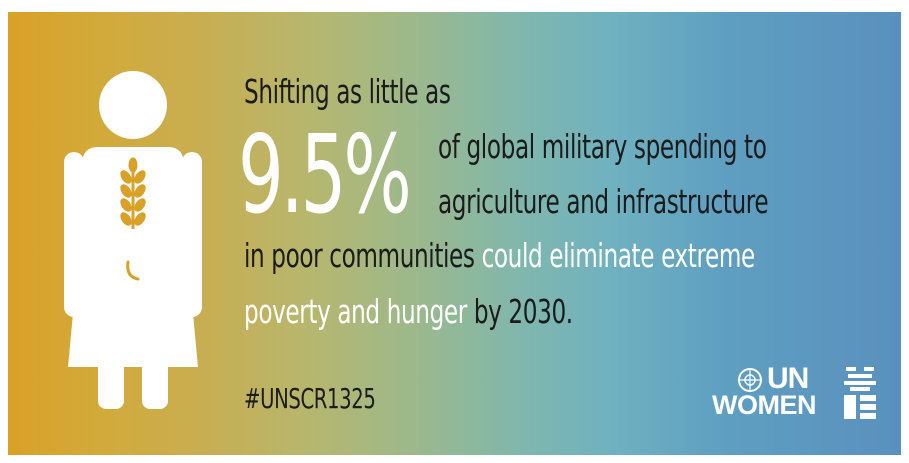 The width and height of the screenshot is (909, 463). What do you see at coordinates (155, 383) in the screenshot?
I see `figure-right-leg` at bounding box center [155, 383].